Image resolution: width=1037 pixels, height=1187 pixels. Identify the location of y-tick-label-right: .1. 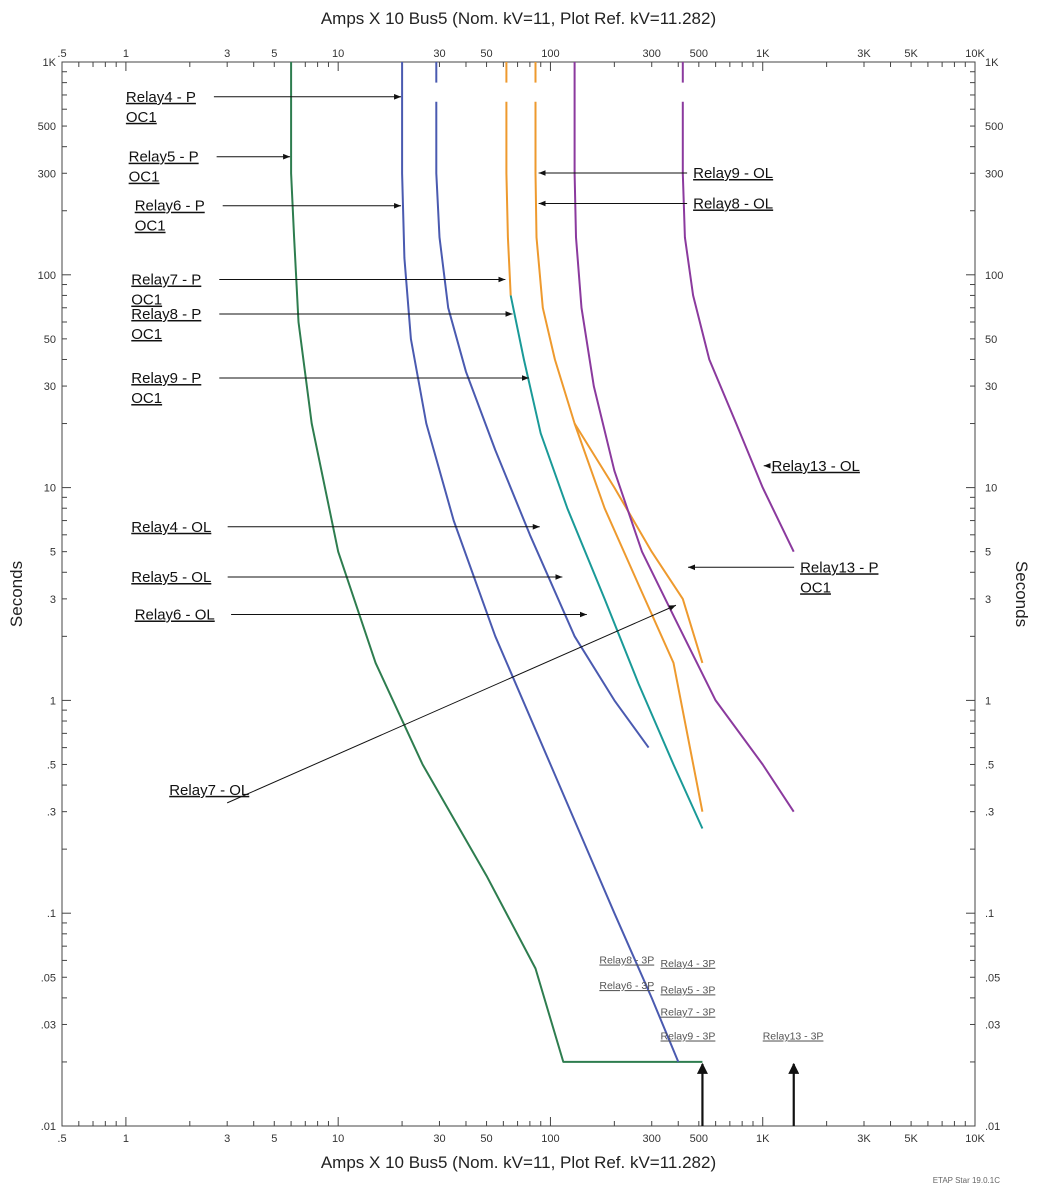
(989, 914).